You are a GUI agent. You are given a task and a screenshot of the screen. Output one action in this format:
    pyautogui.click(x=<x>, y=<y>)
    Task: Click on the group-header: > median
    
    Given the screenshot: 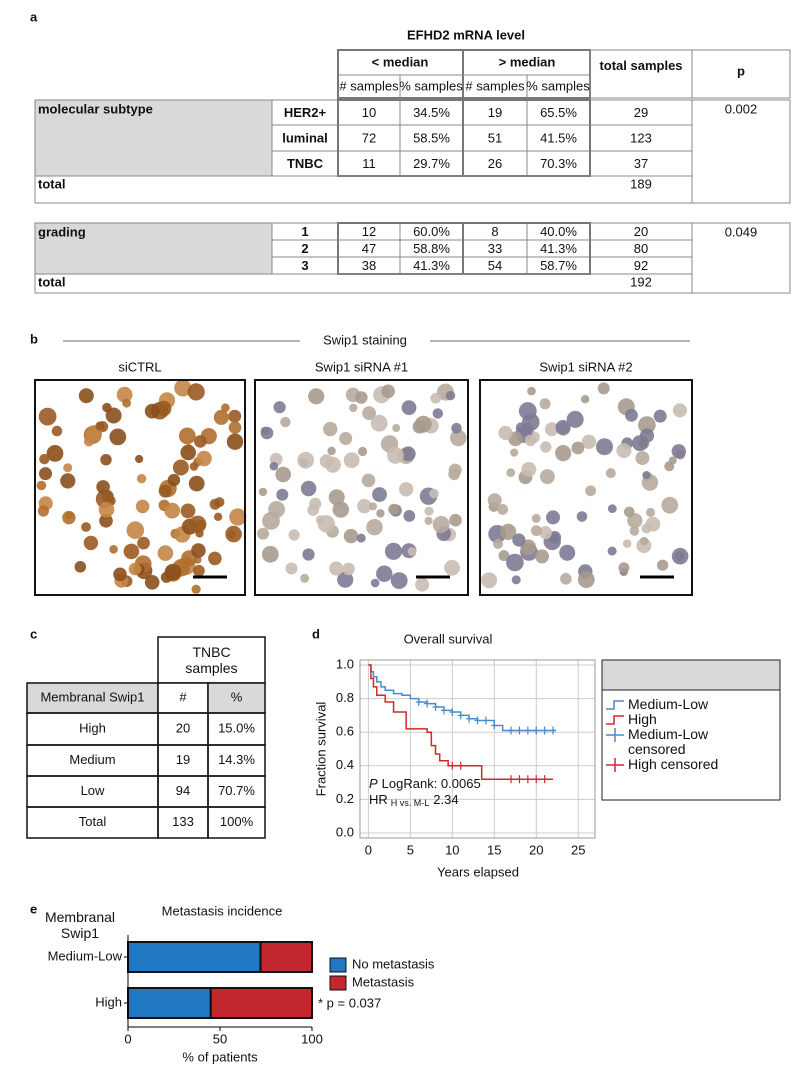 What is the action you would take?
    pyautogui.click(x=527, y=61)
    